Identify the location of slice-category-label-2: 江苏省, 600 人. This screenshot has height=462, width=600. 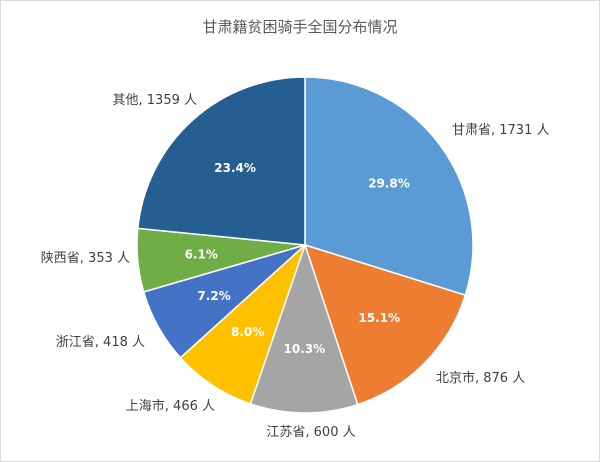
(310, 432).